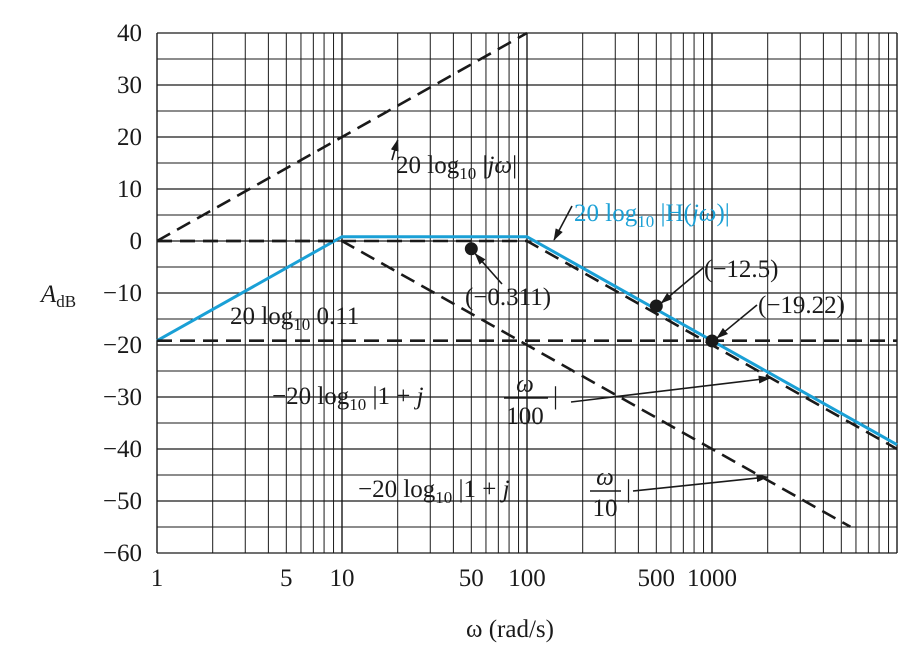  I want to click on pole10-frac-den: 10, so click(605, 508).